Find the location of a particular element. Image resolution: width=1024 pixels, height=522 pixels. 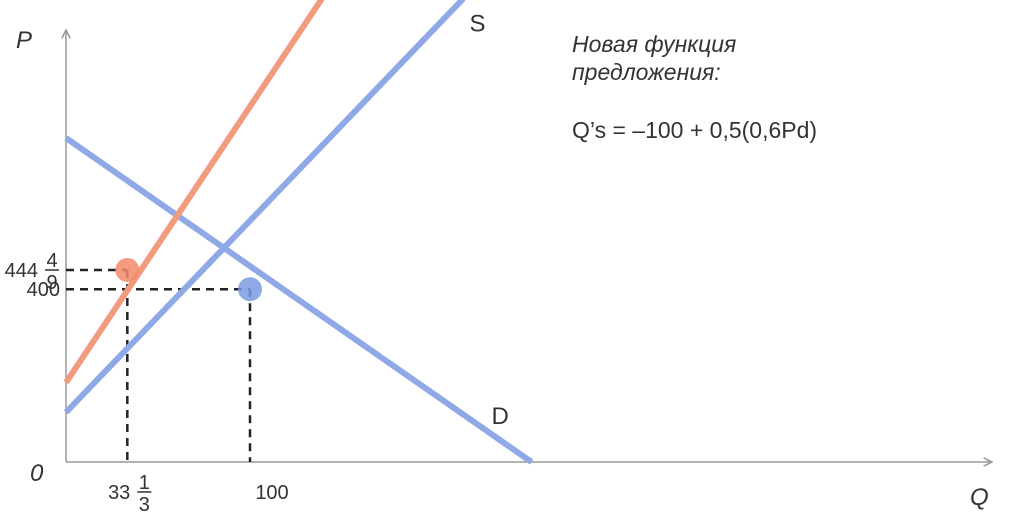

y-tick-0-whole: 444 is located at coordinates (21, 271).